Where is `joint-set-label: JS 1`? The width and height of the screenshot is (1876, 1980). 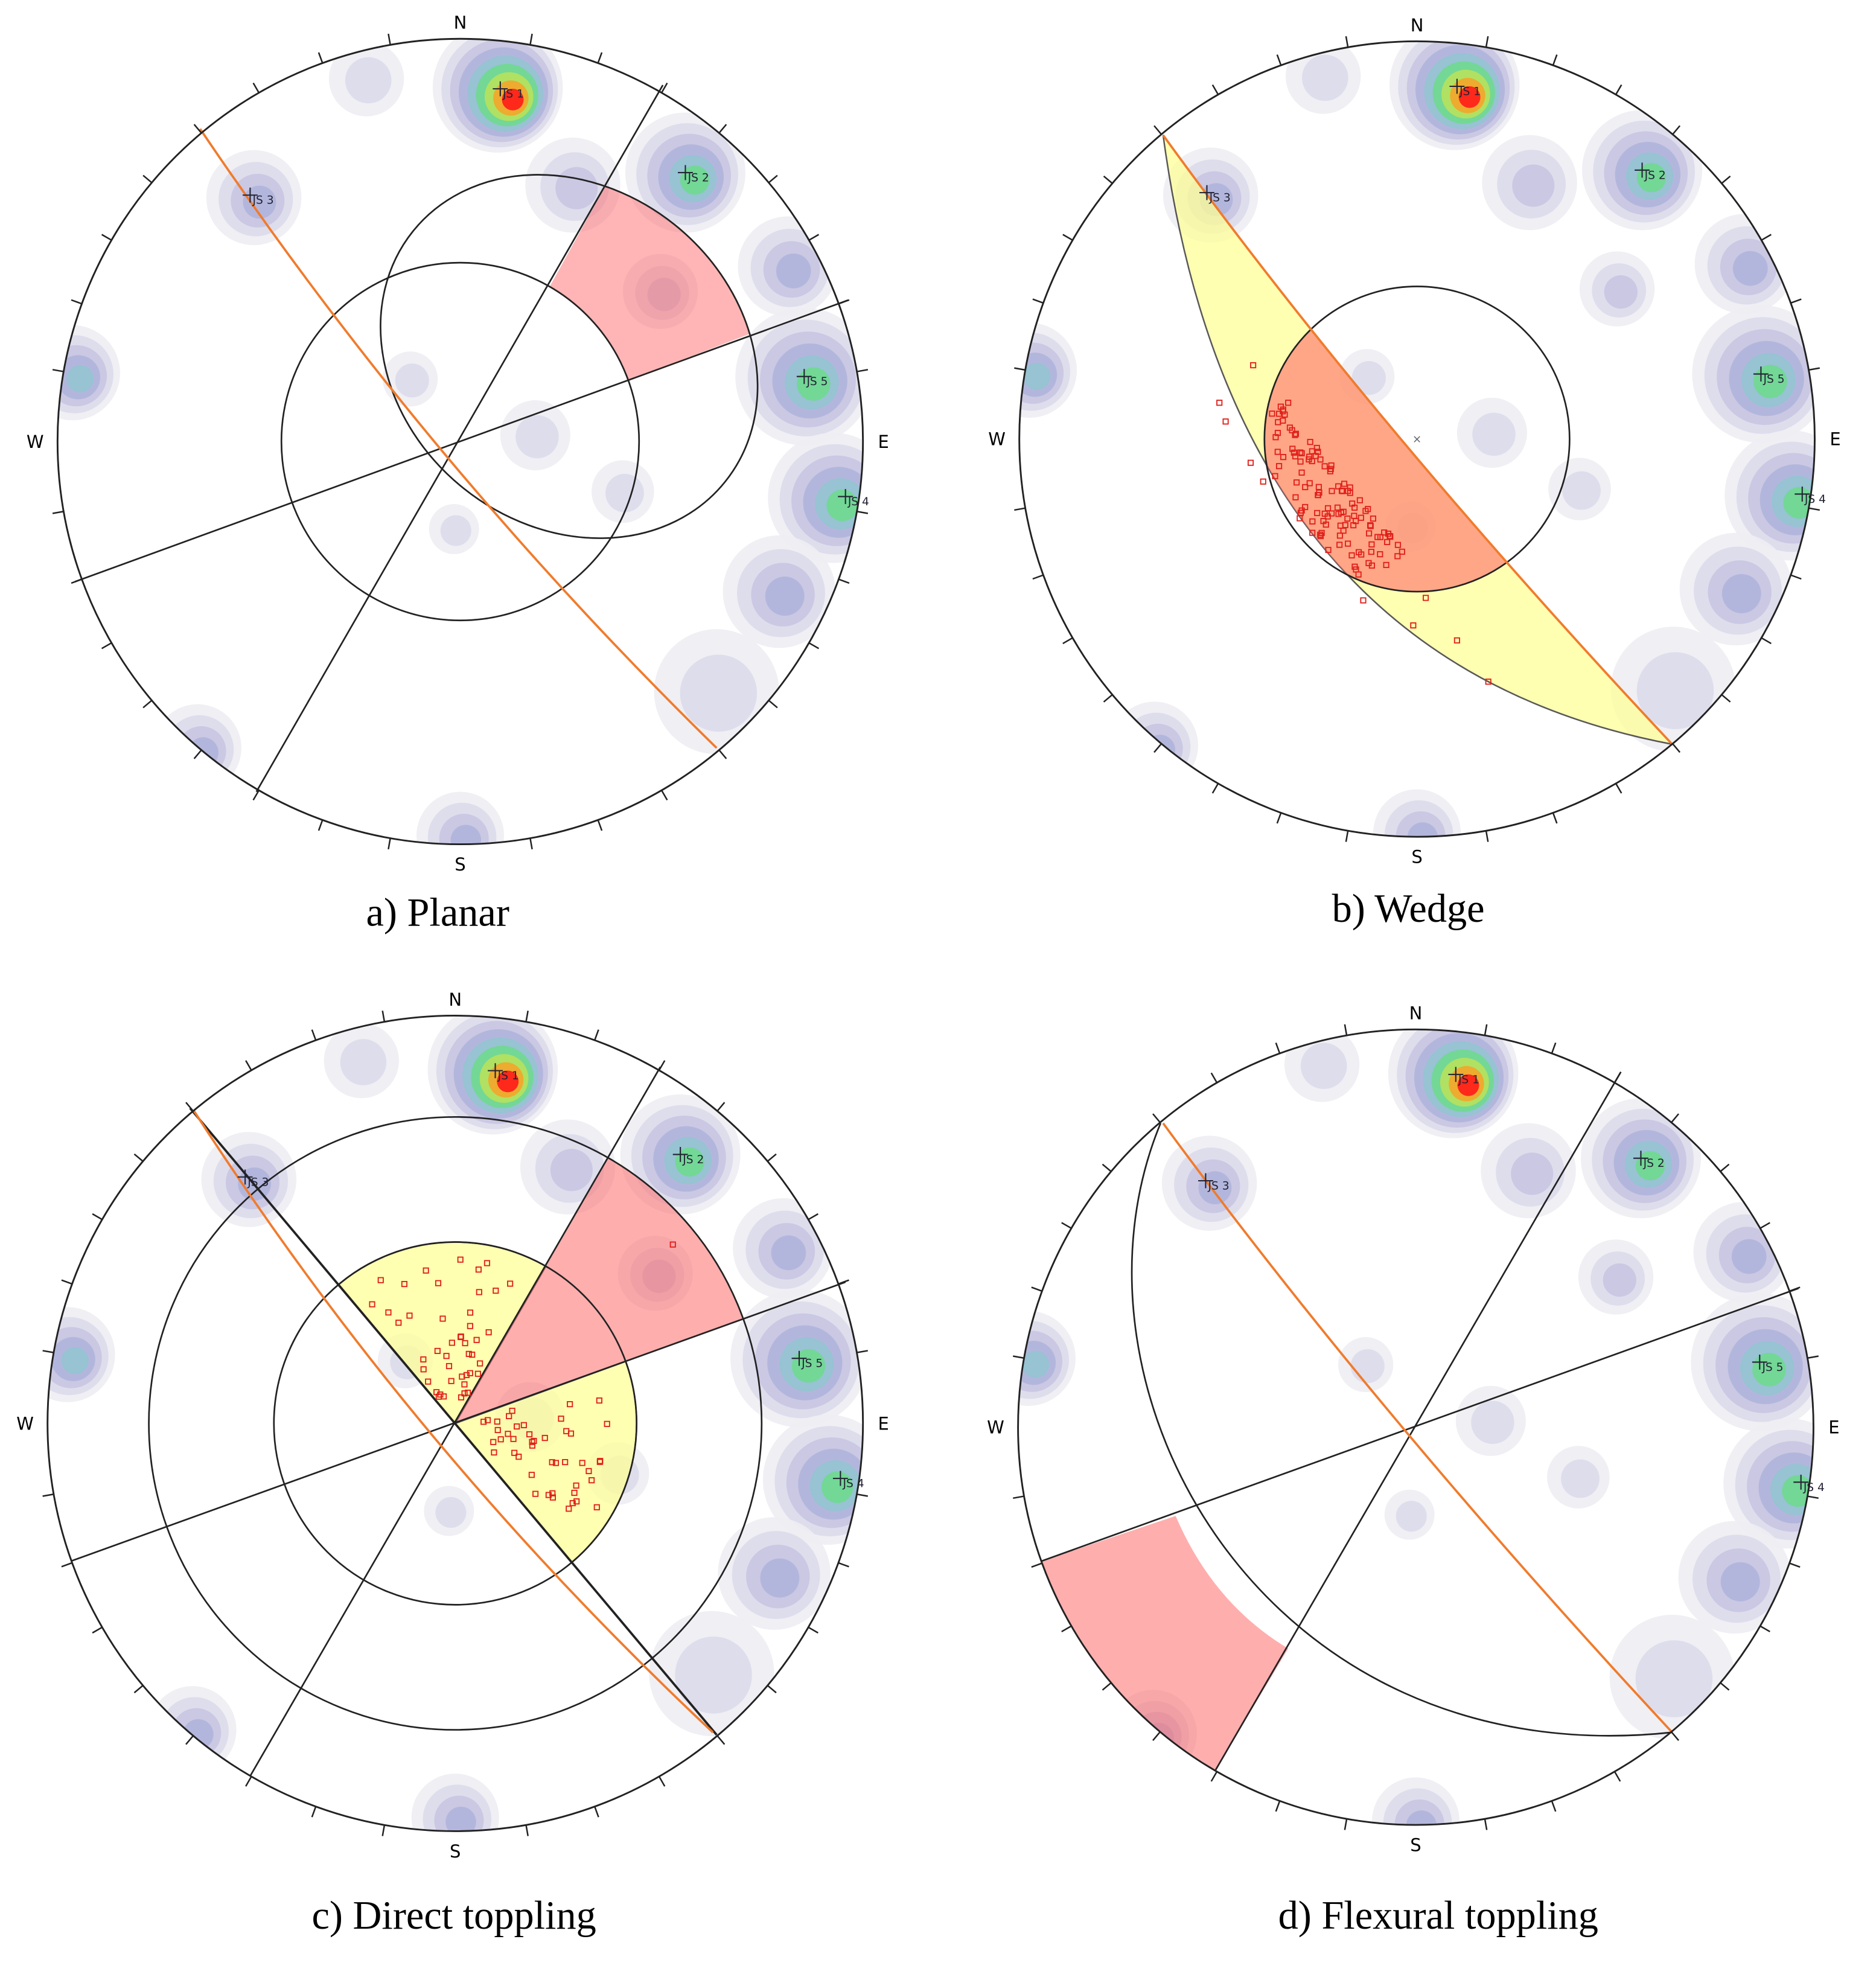
joint-set-label: JS 1 is located at coordinates (1468, 1079).